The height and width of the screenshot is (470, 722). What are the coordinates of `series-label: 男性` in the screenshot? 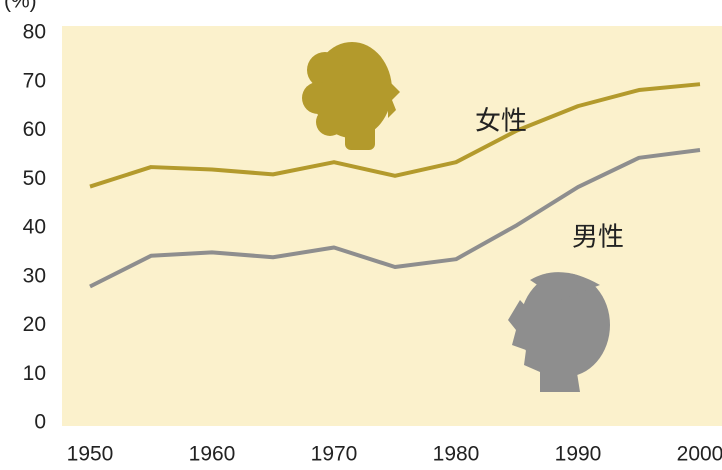 It's located at (598, 238).